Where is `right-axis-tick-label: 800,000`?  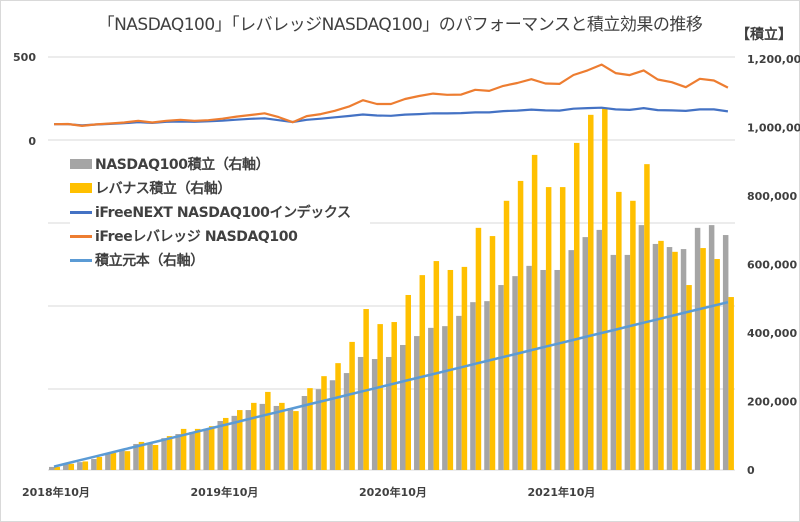
right-axis-tick-label: 800,000 is located at coordinates (772, 196).